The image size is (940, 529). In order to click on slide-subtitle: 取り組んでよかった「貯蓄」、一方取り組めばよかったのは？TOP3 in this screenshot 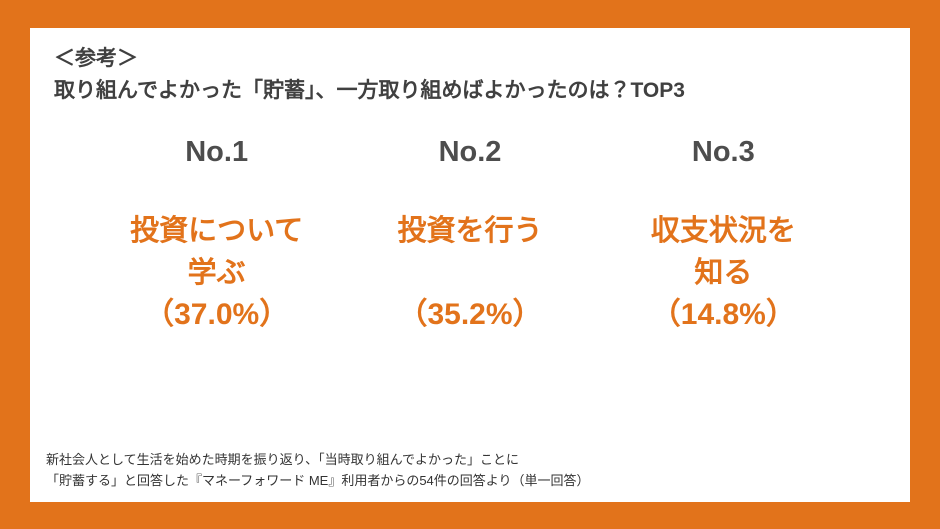, I will do `click(369, 91)`.